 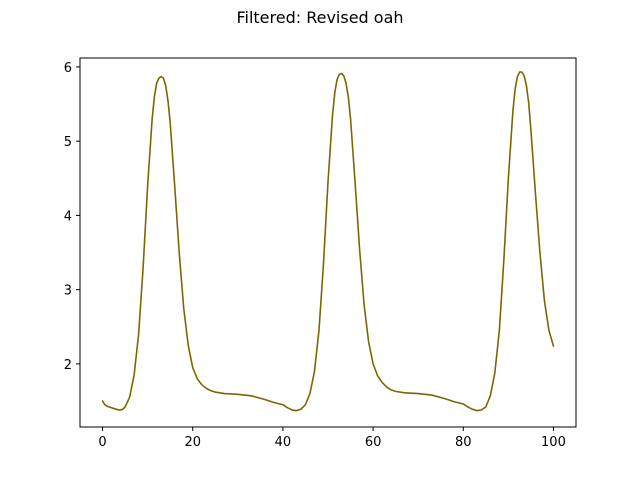 I want to click on y-tick-label: 2, so click(x=68, y=365).